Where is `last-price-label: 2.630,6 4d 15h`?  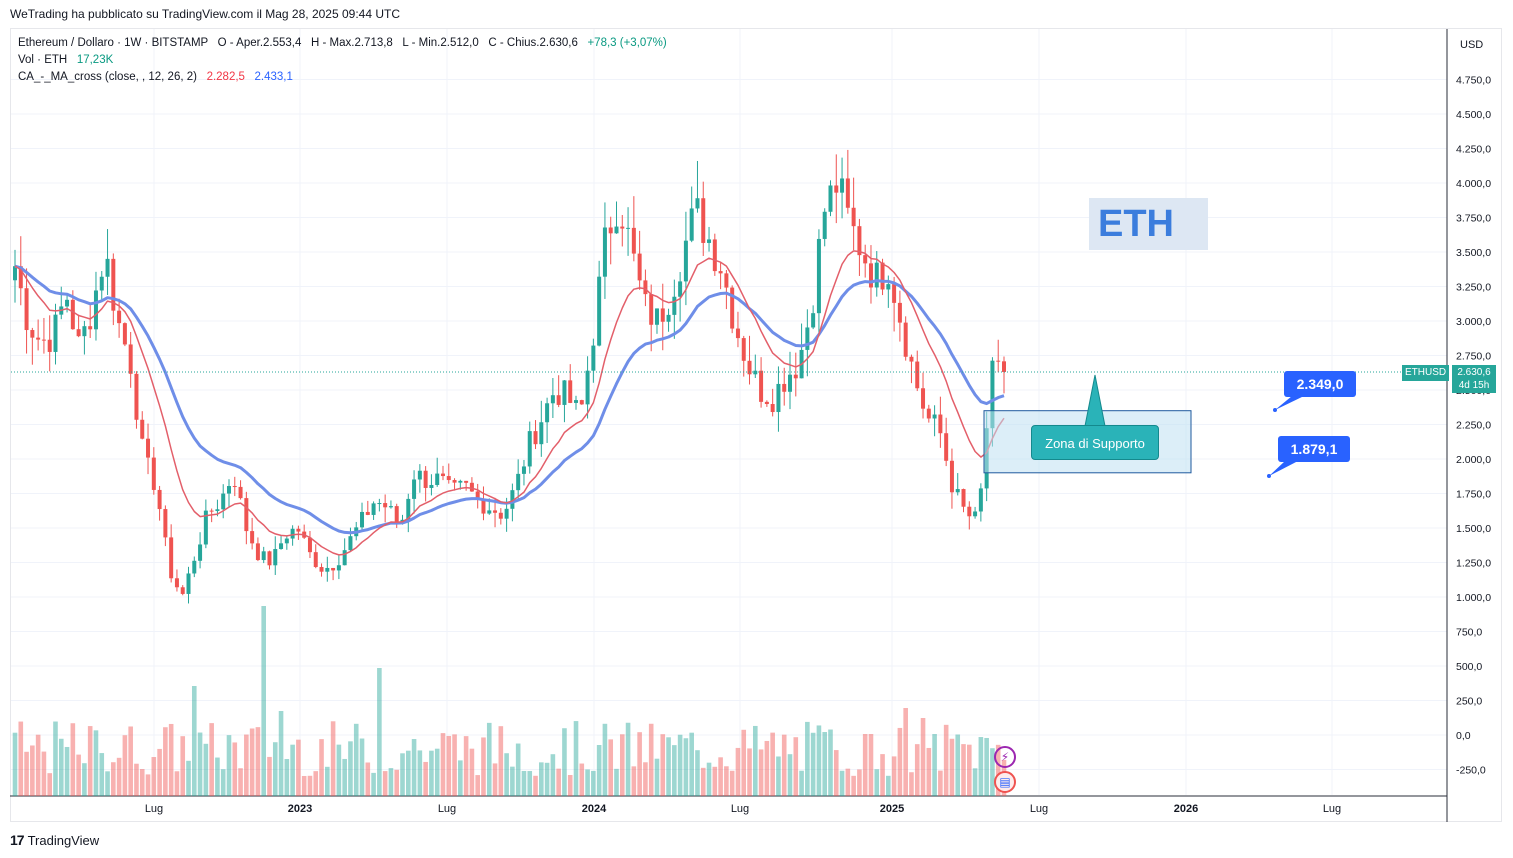
last-price-label: 2.630,6 4d 15h is located at coordinates (1474, 379).